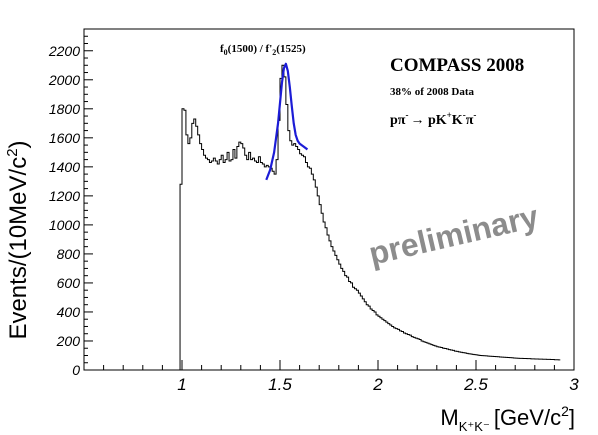 The width and height of the screenshot is (598, 435). I want to click on x-tick-label: 2, so click(377, 384).